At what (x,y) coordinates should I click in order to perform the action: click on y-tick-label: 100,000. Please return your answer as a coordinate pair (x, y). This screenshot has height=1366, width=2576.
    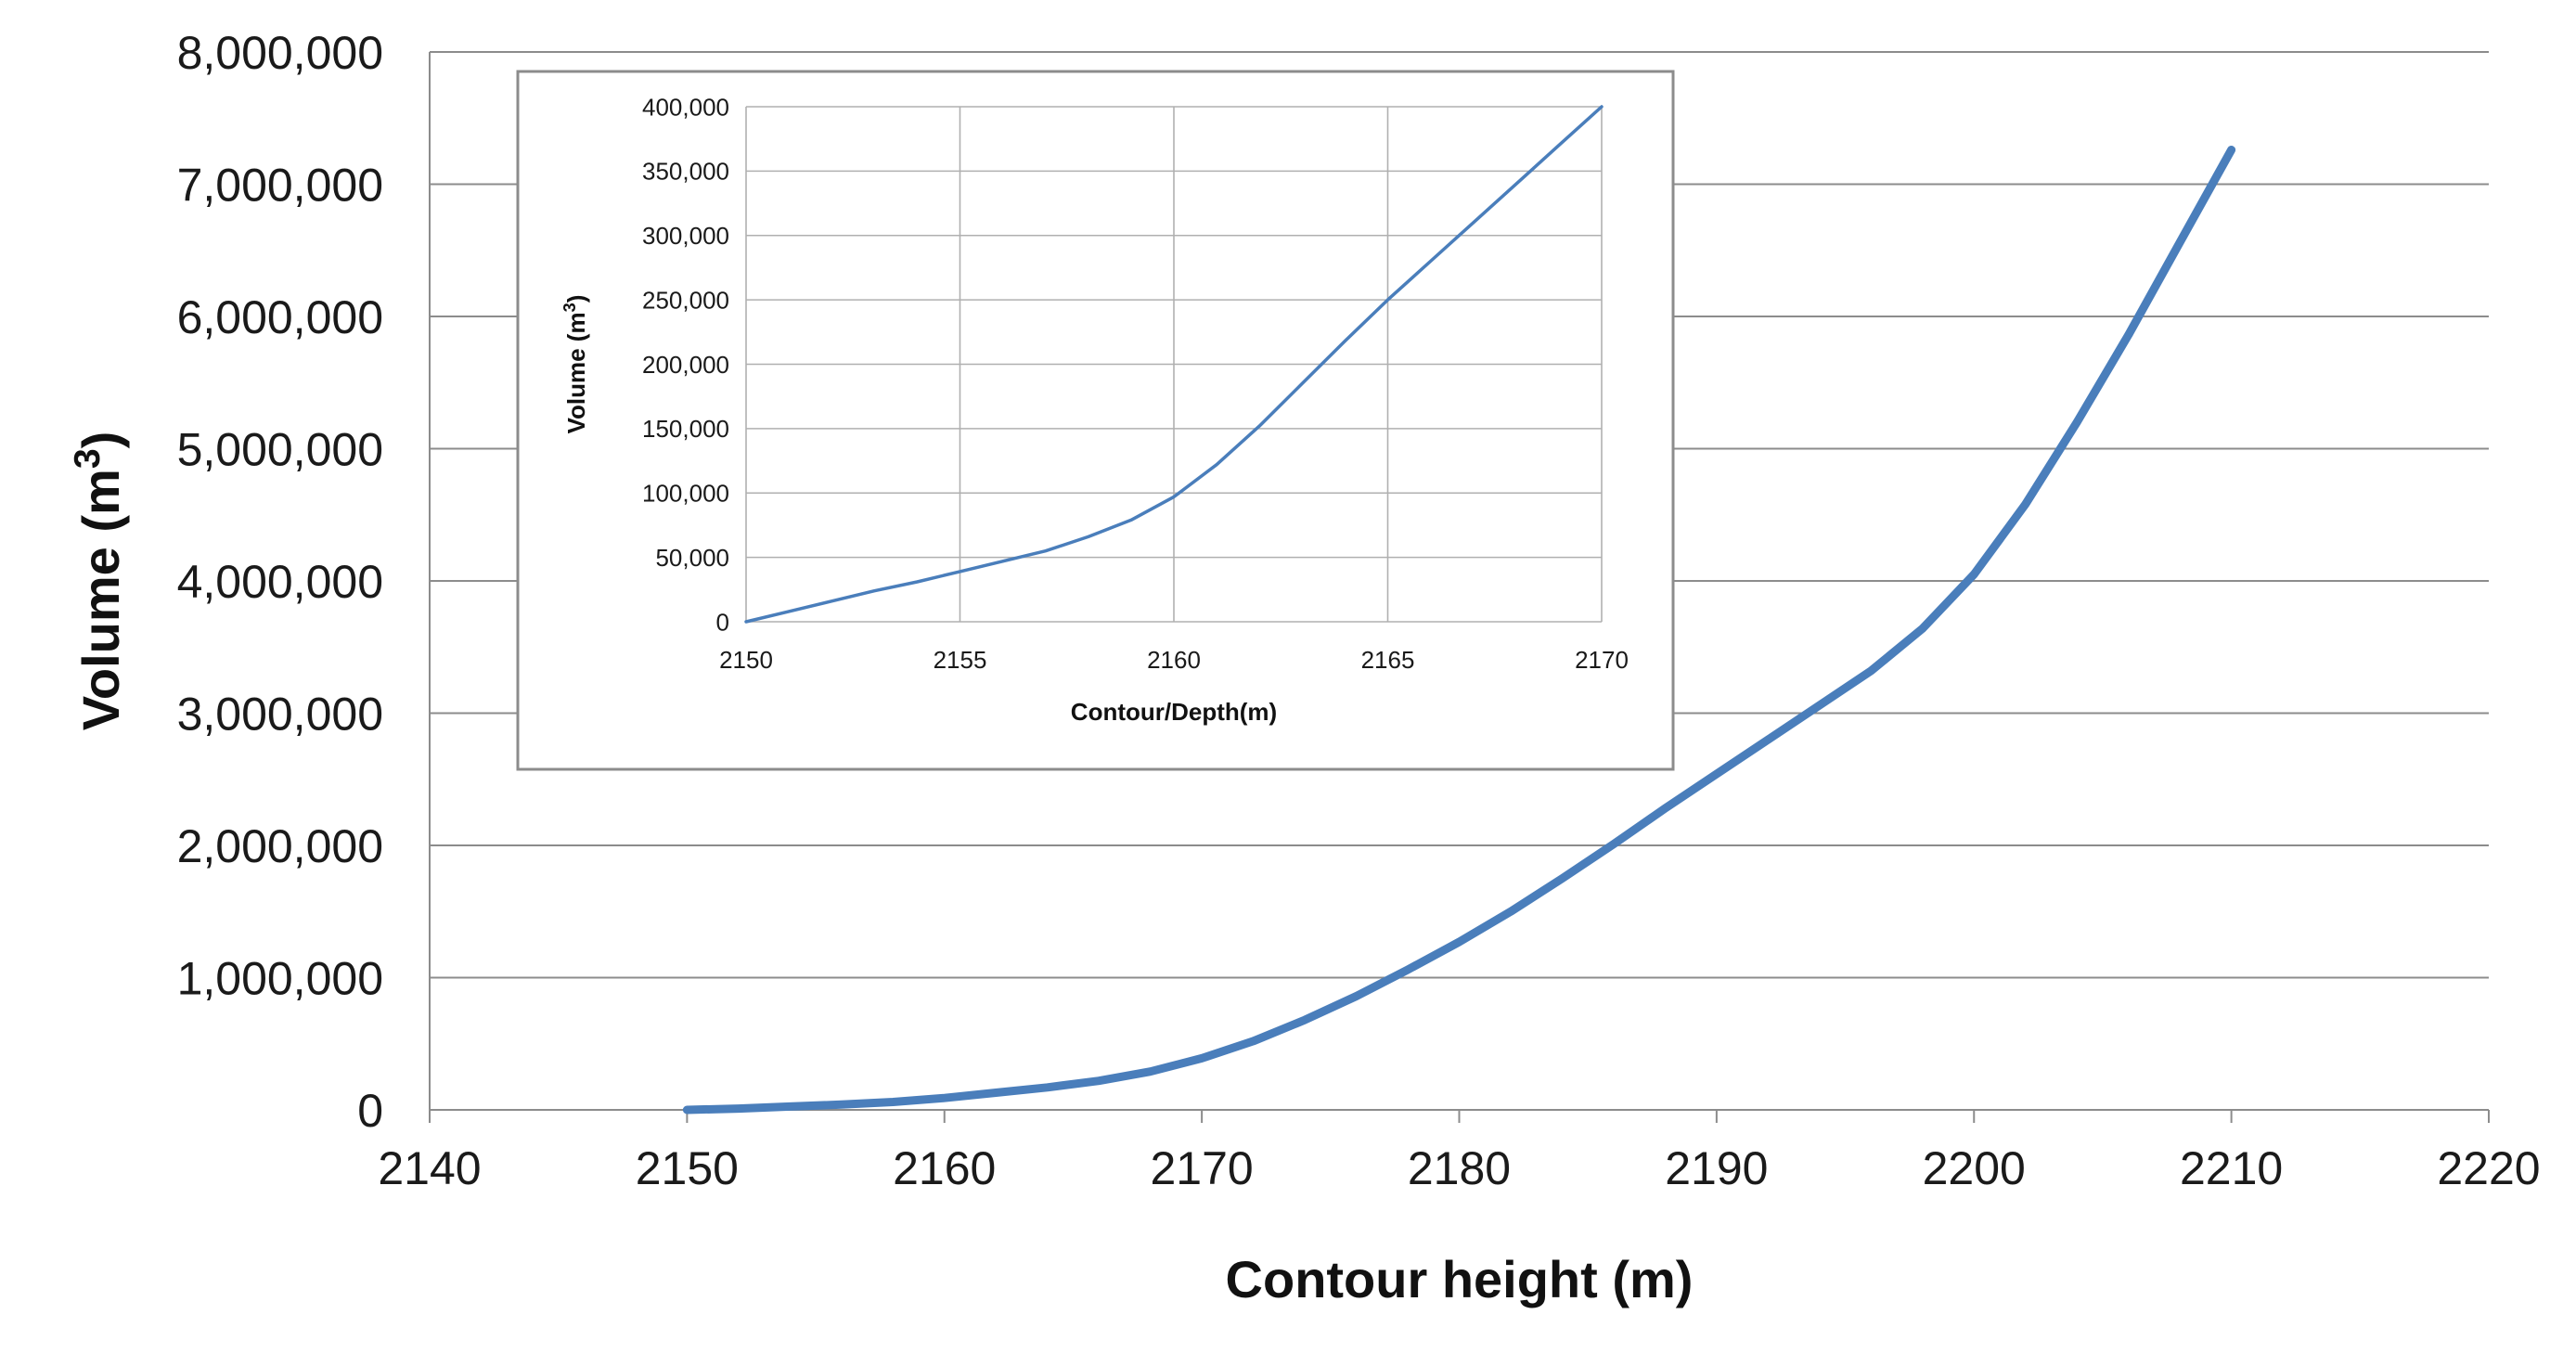
    Looking at the image, I should click on (685, 494).